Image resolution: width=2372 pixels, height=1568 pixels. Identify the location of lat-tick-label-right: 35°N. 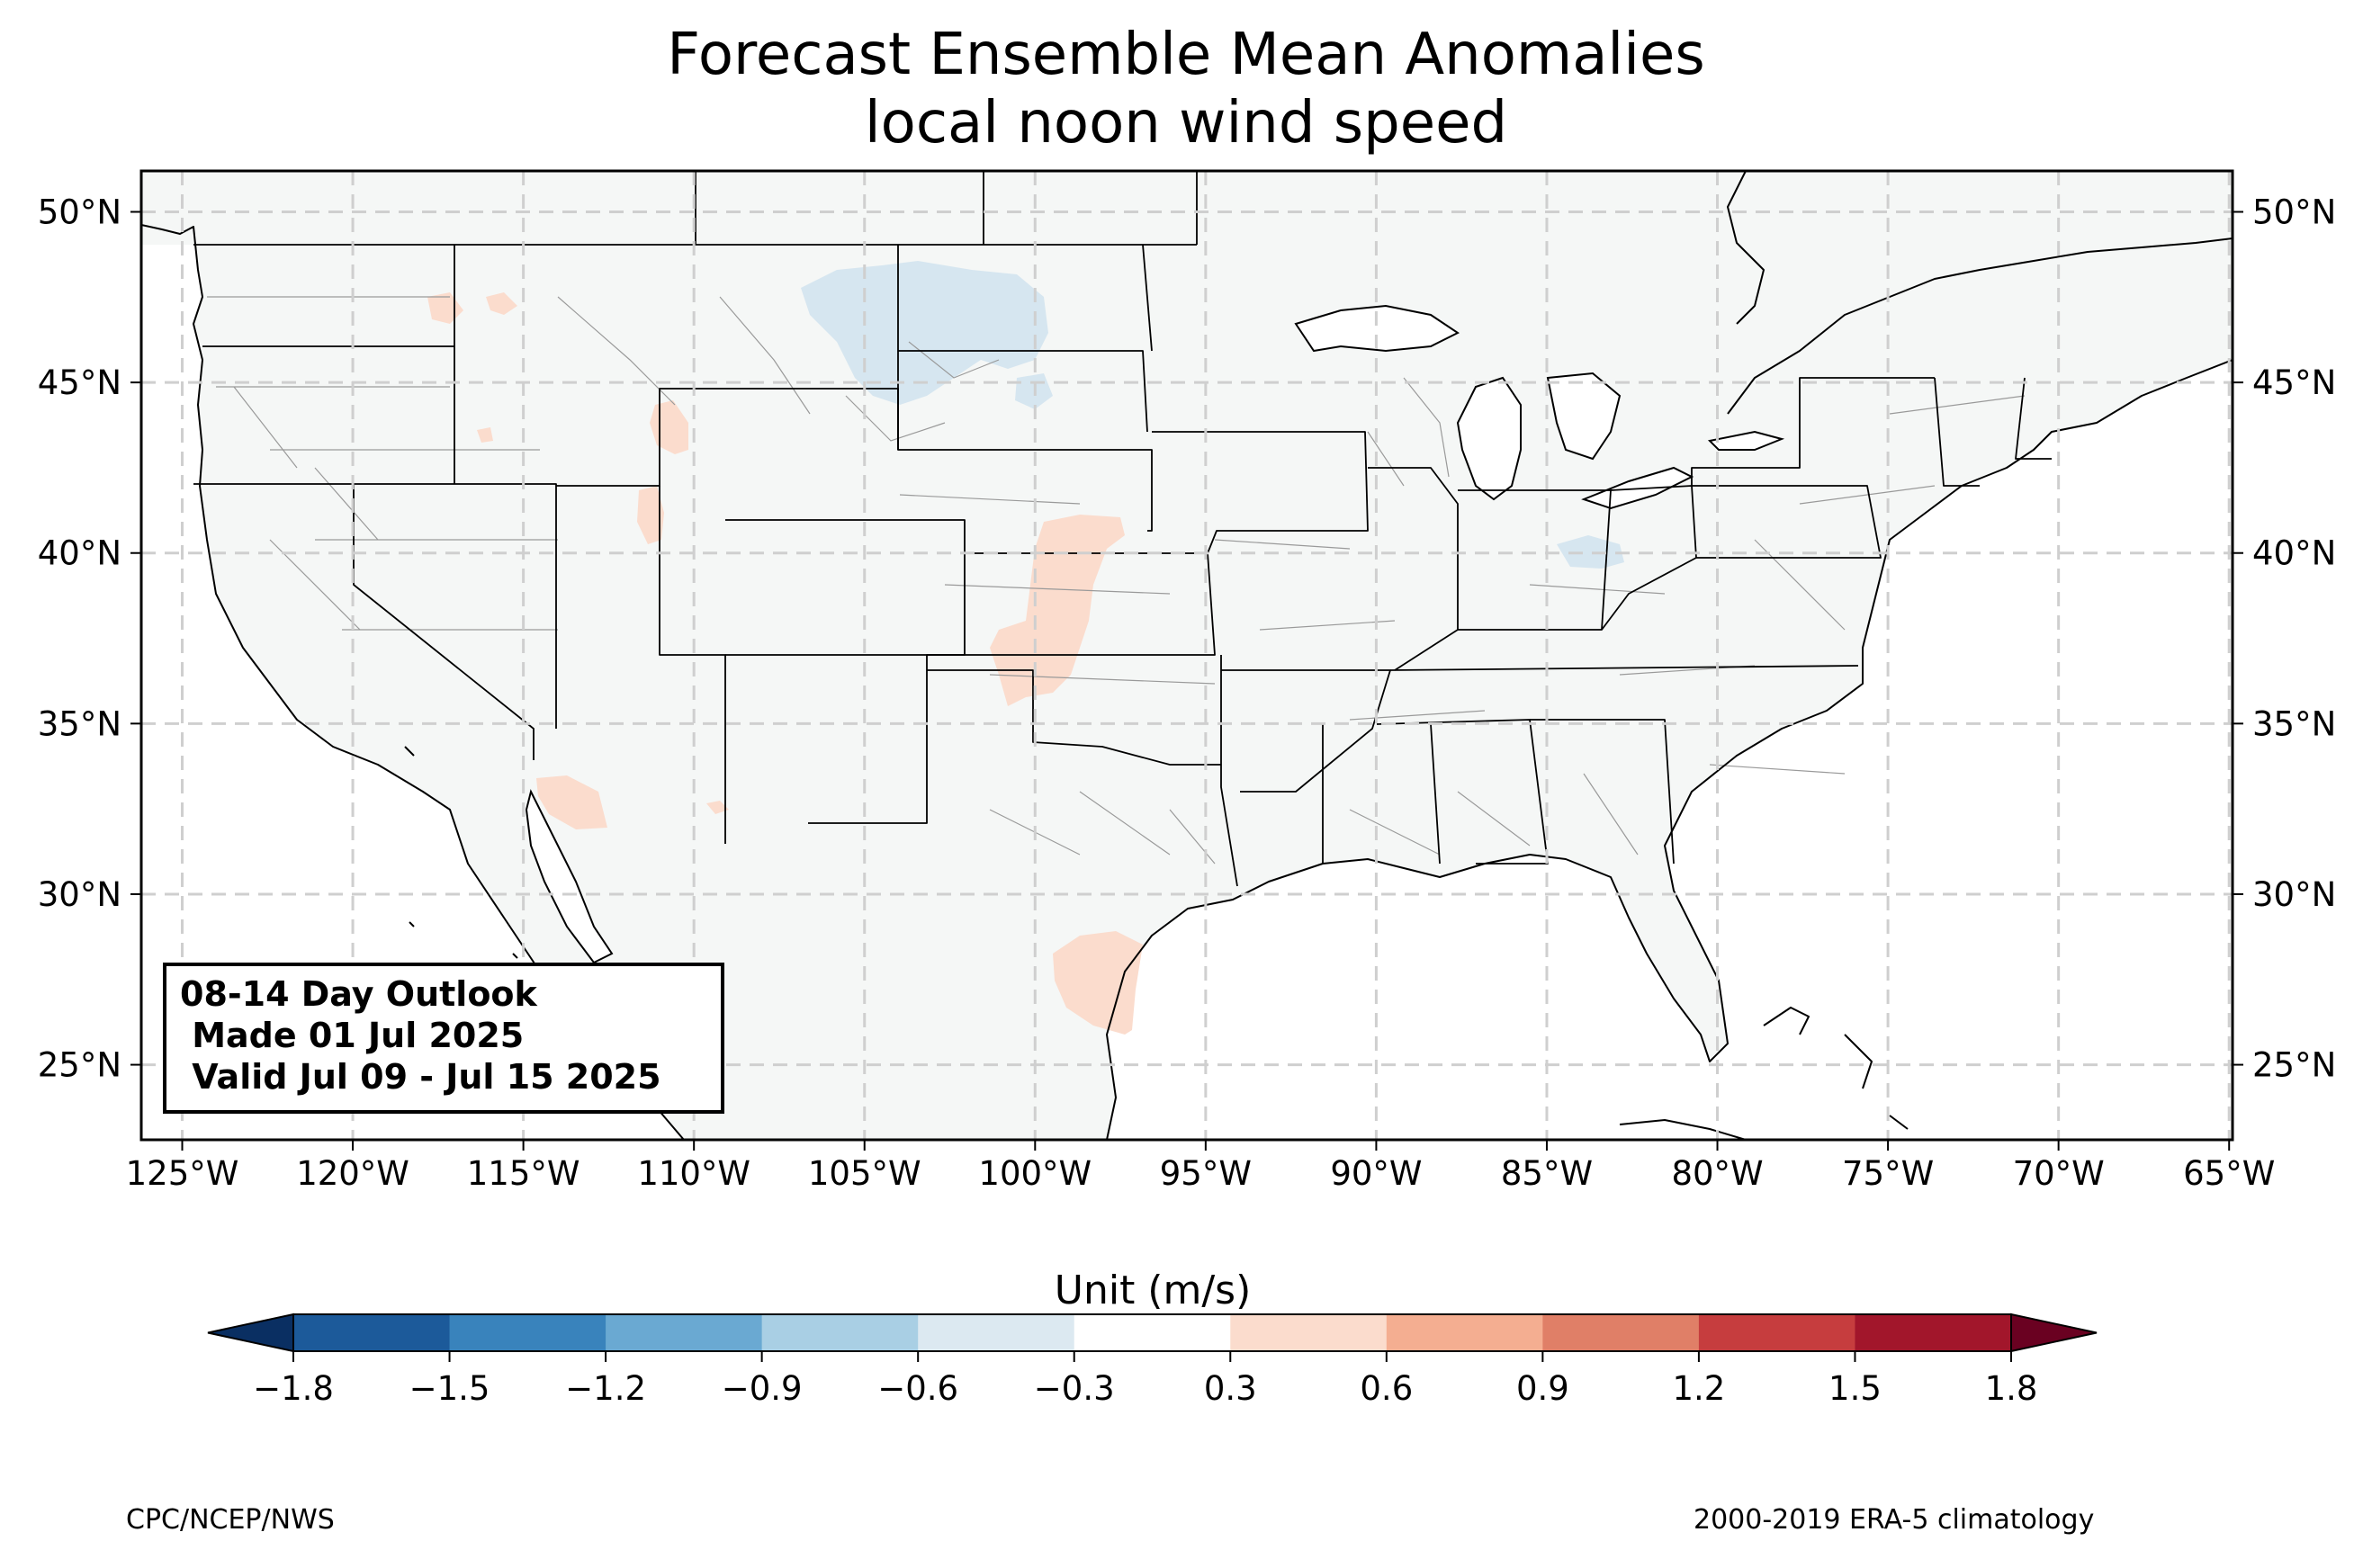
(2294, 723).